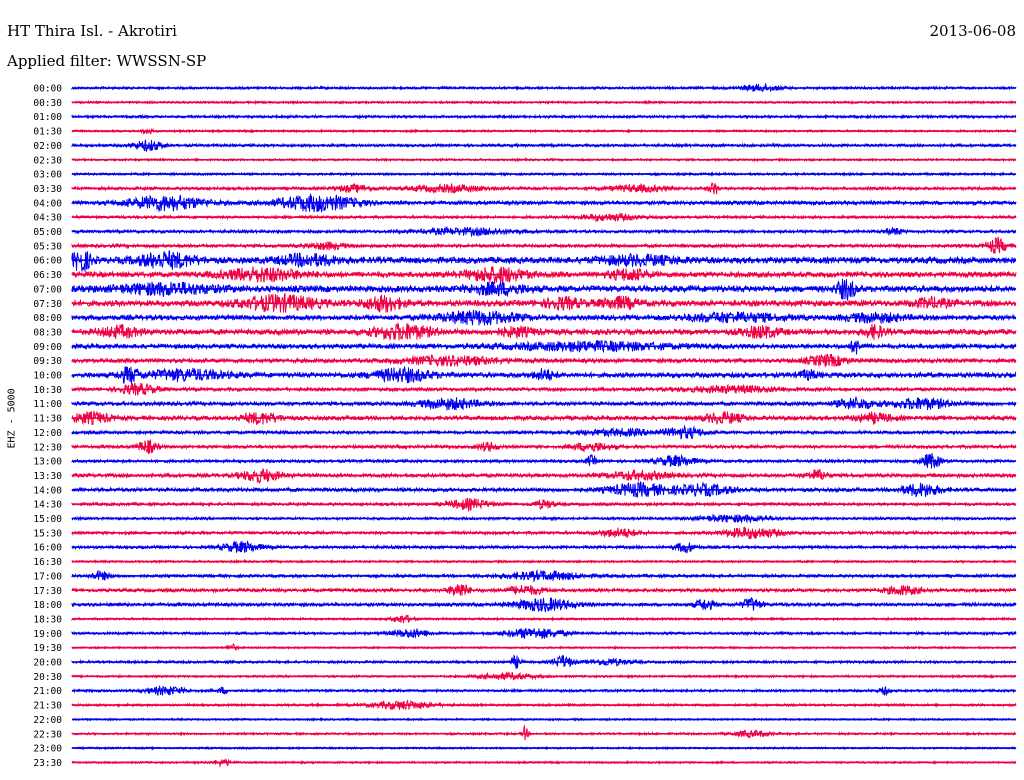 The image size is (1024, 780). I want to click on row-time-label: 14:30, so click(47, 505).